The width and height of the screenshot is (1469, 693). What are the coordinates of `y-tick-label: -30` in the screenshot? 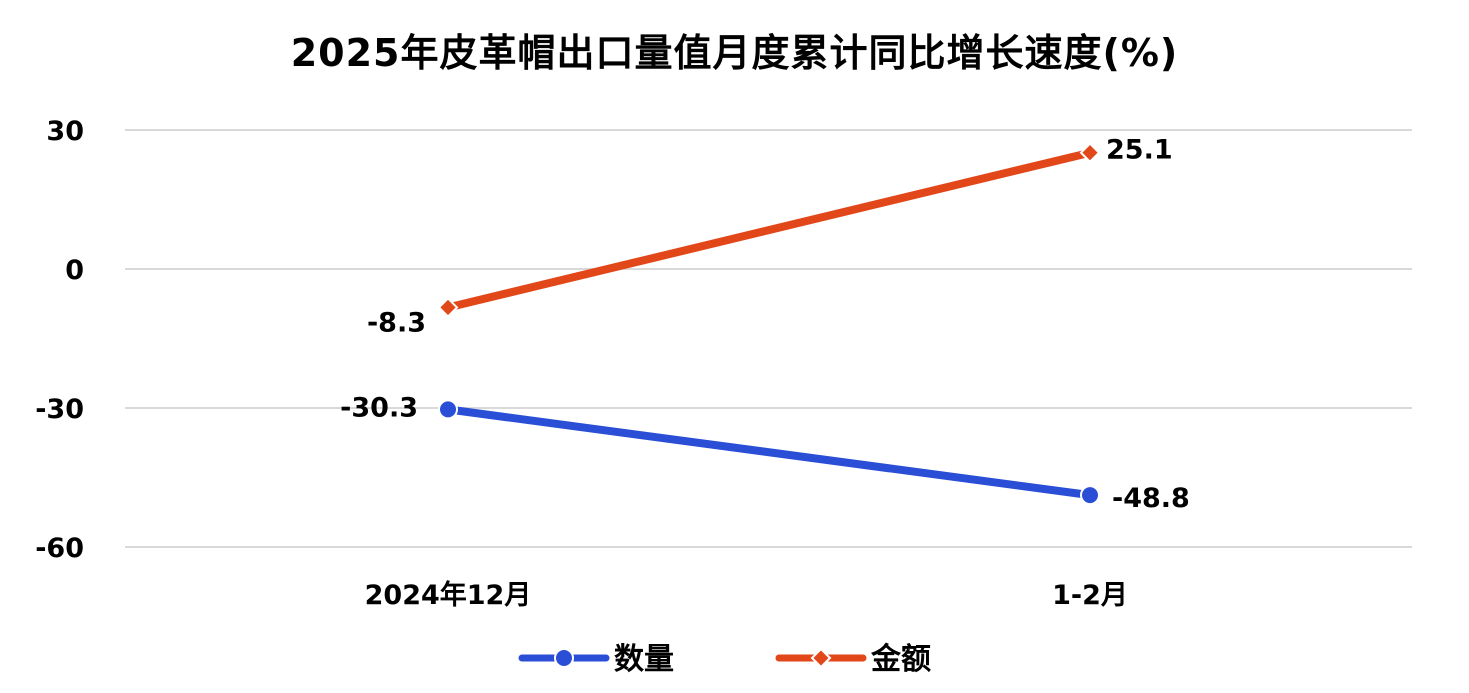 It's located at (59, 409).